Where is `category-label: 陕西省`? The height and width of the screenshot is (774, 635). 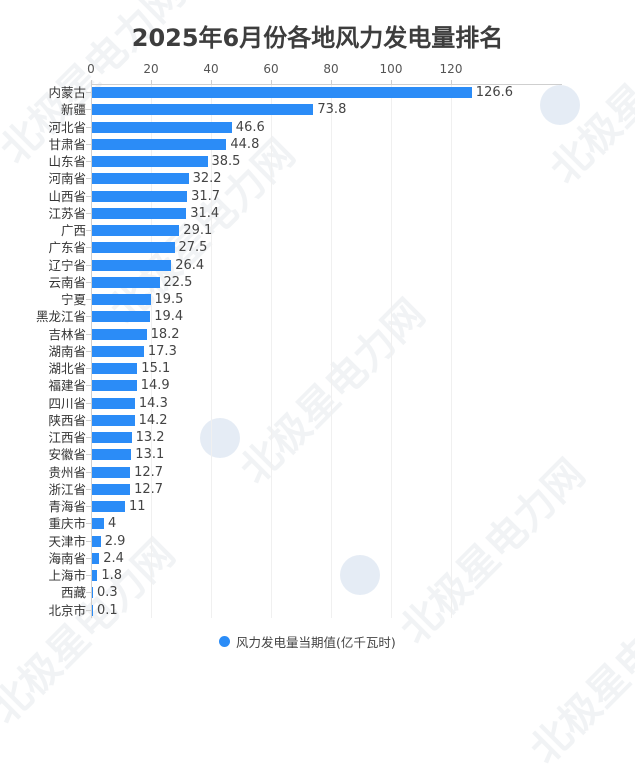
category-label: 陕西省 is located at coordinates (67, 420).